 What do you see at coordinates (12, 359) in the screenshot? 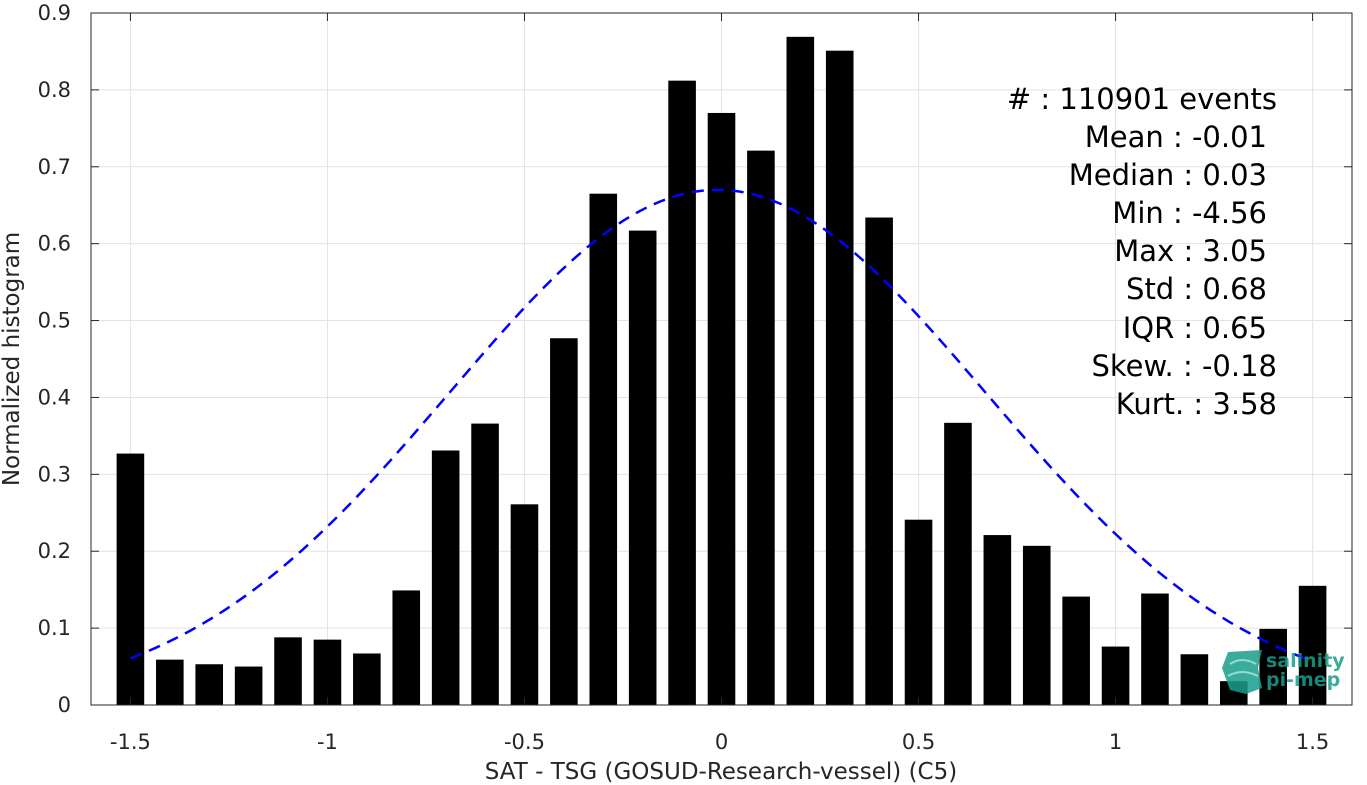
I see `y-axis-label: Normalized histogram` at bounding box center [12, 359].